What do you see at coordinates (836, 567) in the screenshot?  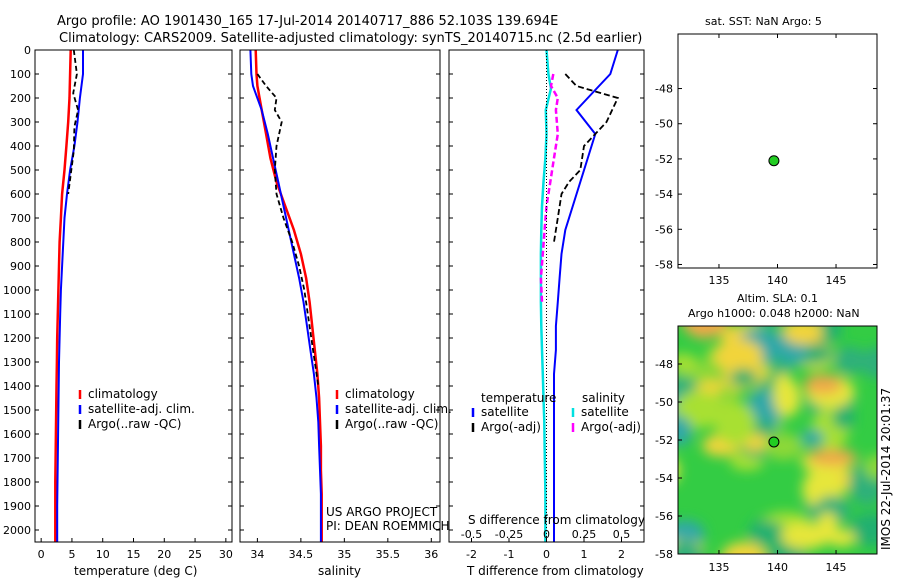 I see `sla-xtick-label: 145` at bounding box center [836, 567].